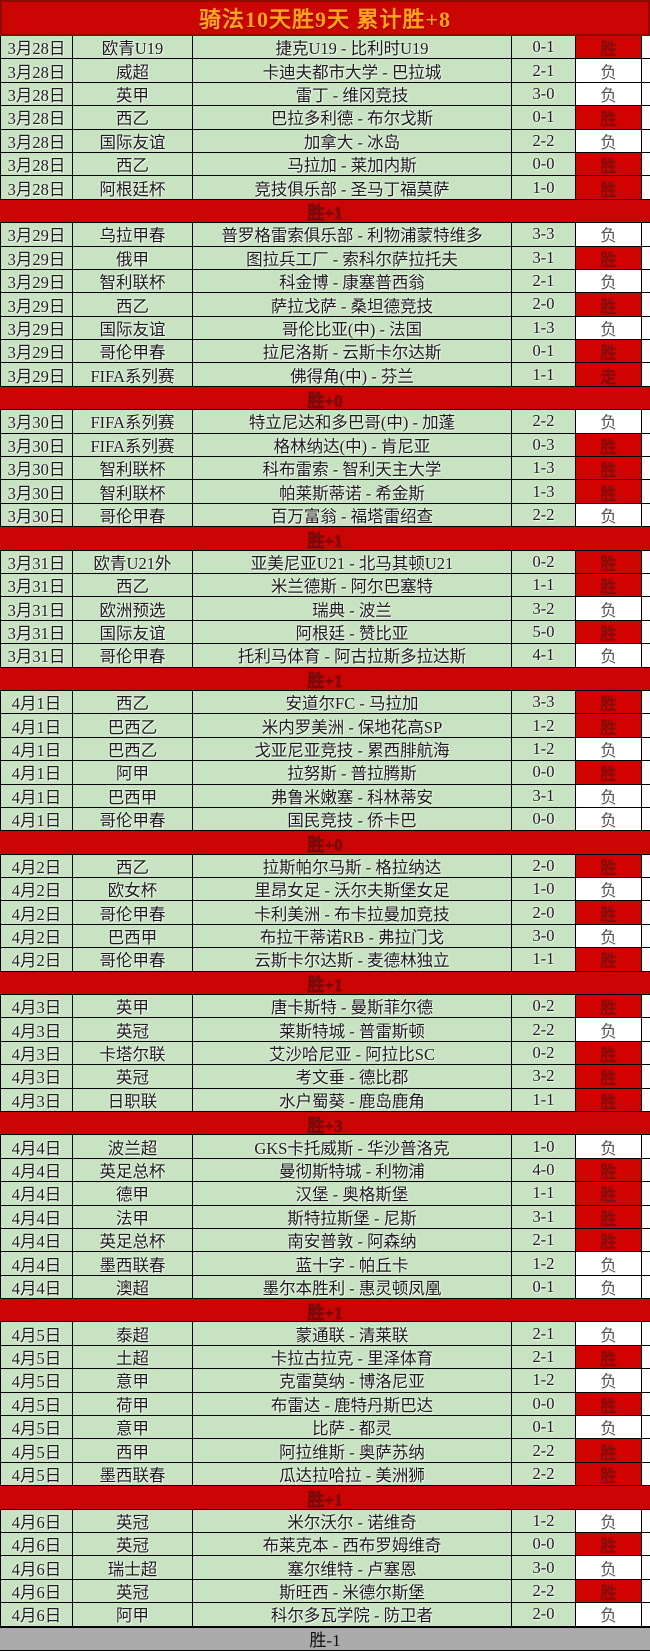 This screenshot has height=1651, width=650. I want to click on match-date: 4月5日, so click(37, 1380).